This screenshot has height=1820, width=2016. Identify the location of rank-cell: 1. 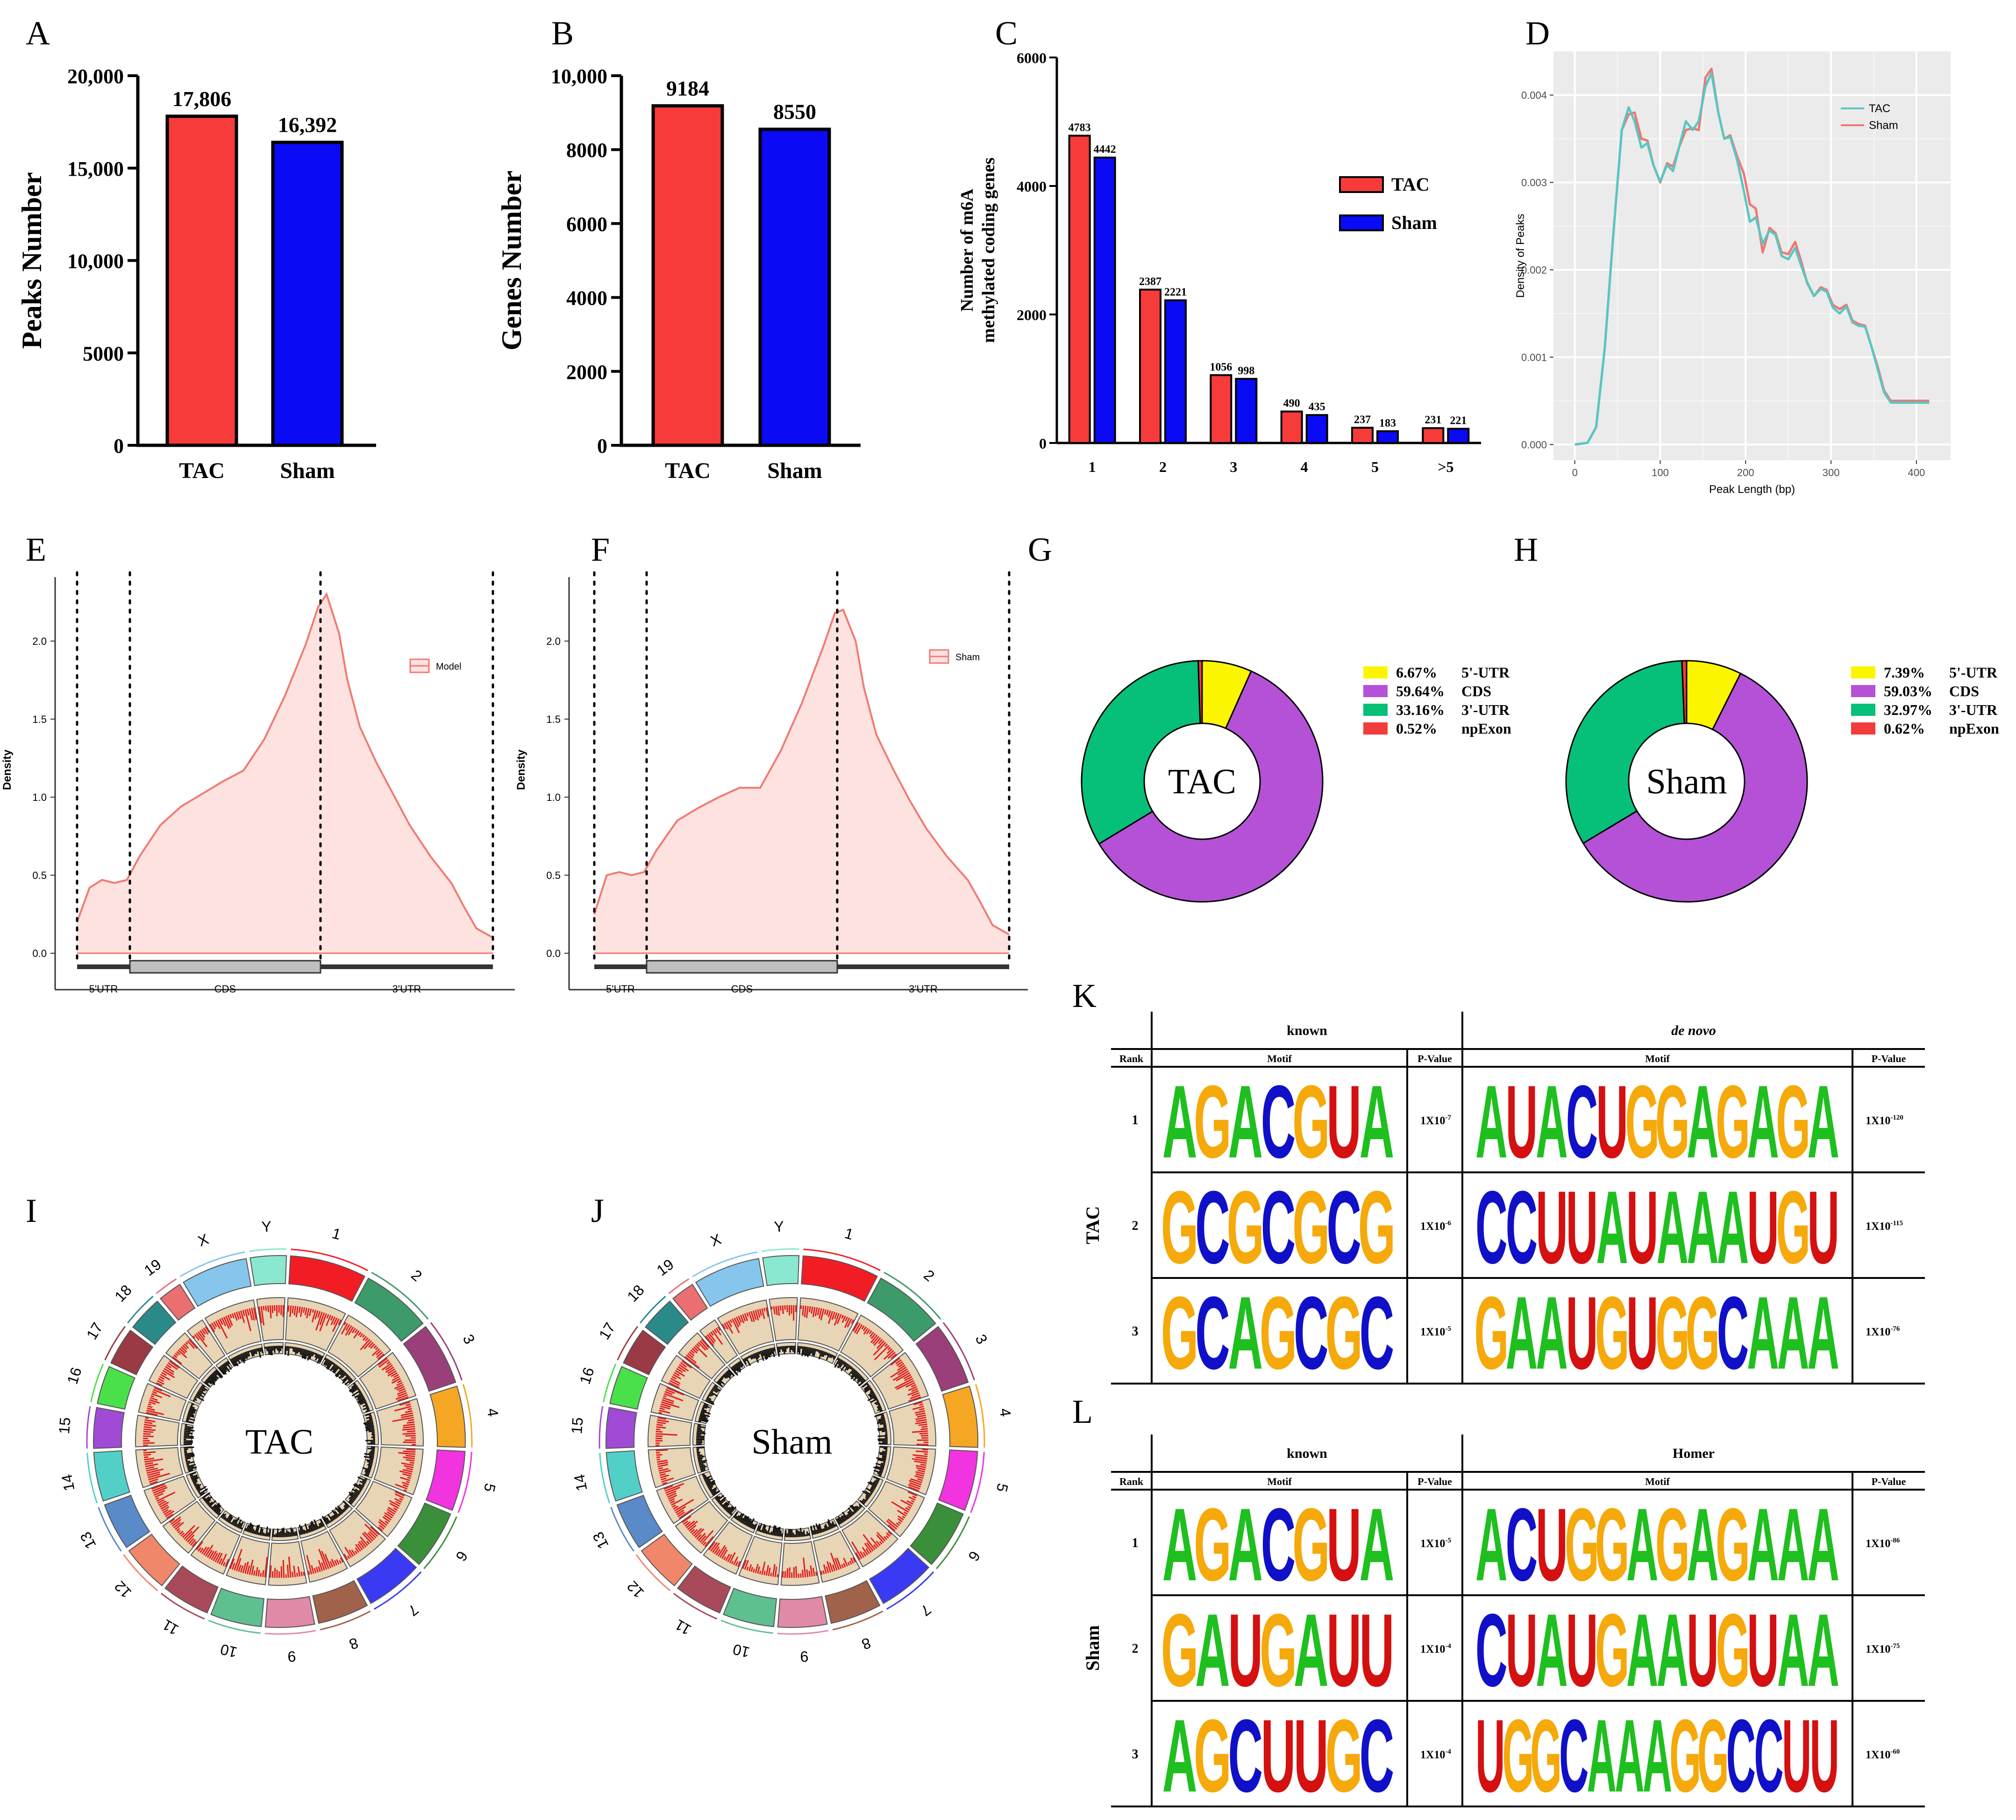
(1135, 1120).